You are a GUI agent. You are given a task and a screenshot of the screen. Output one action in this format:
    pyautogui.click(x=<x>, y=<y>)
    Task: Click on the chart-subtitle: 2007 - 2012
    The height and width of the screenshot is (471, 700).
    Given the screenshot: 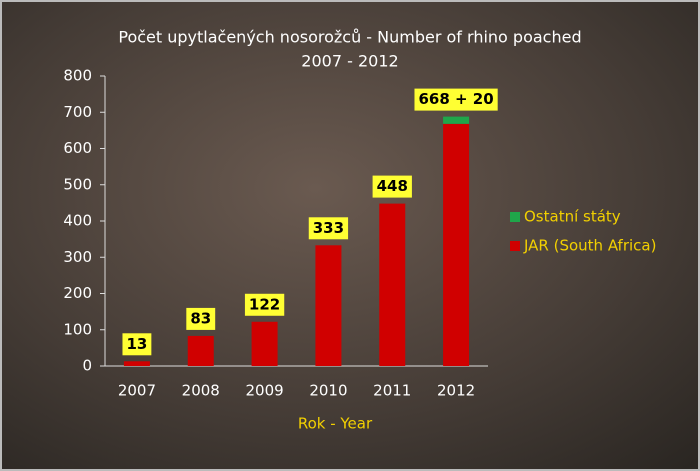 What is the action you would take?
    pyautogui.click(x=349, y=61)
    